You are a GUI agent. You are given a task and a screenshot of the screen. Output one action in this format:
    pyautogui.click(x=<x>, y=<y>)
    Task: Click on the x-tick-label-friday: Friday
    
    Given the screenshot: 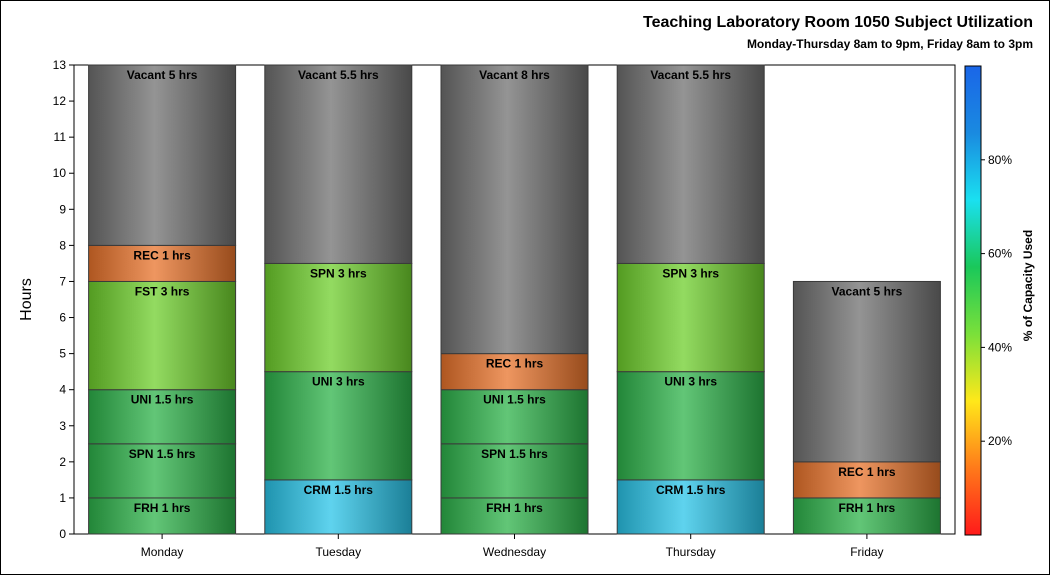 What is the action you would take?
    pyautogui.click(x=866, y=552)
    